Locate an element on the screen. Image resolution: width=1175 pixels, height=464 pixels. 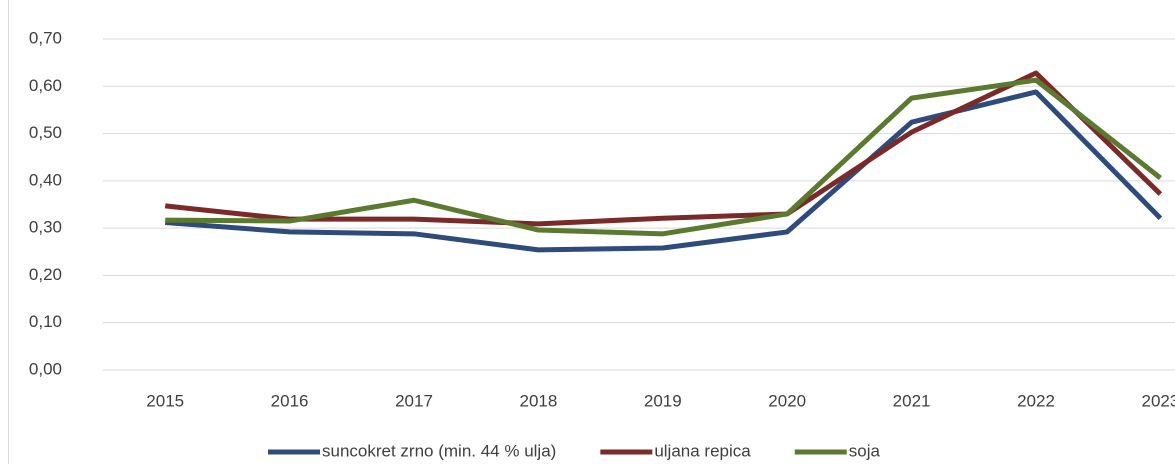
x-tick-label: 2022 is located at coordinates (1036, 400).